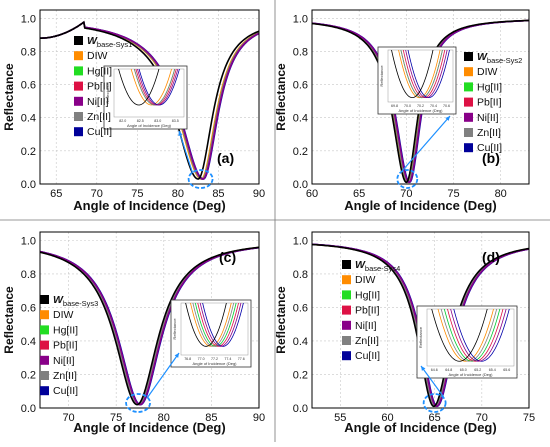 This screenshot has height=447, width=550. I want to click on legend-label-main: Hg[II], so click(367, 295).